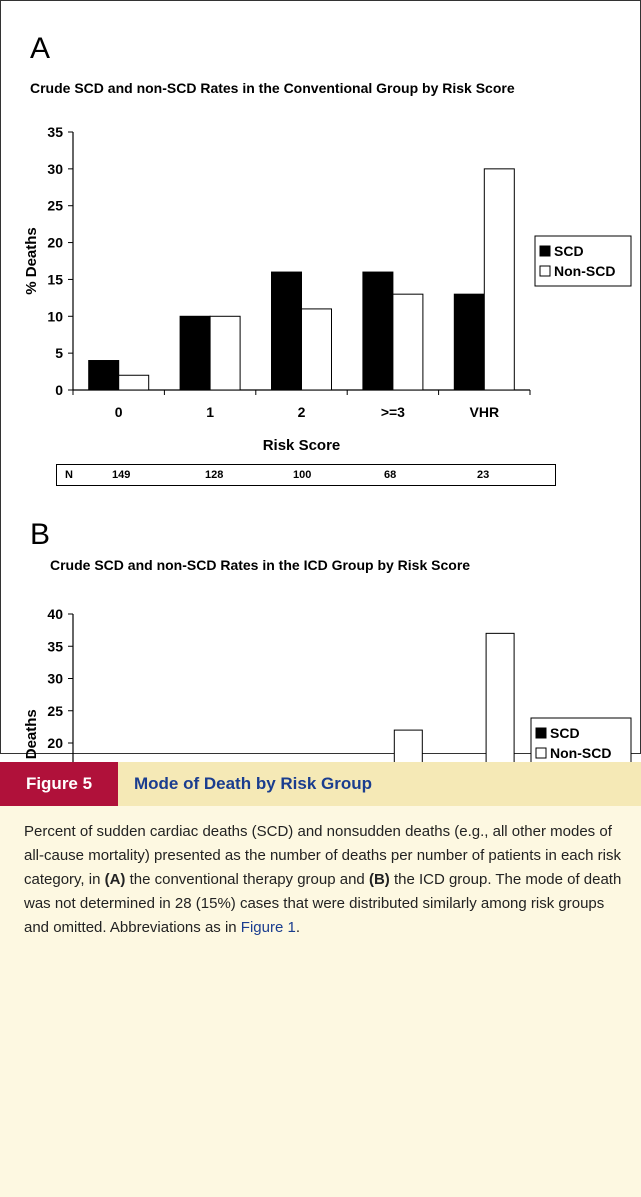  Describe the element at coordinates (302, 412) in the screenshot. I see `x-category-label-a-2: 2` at that location.